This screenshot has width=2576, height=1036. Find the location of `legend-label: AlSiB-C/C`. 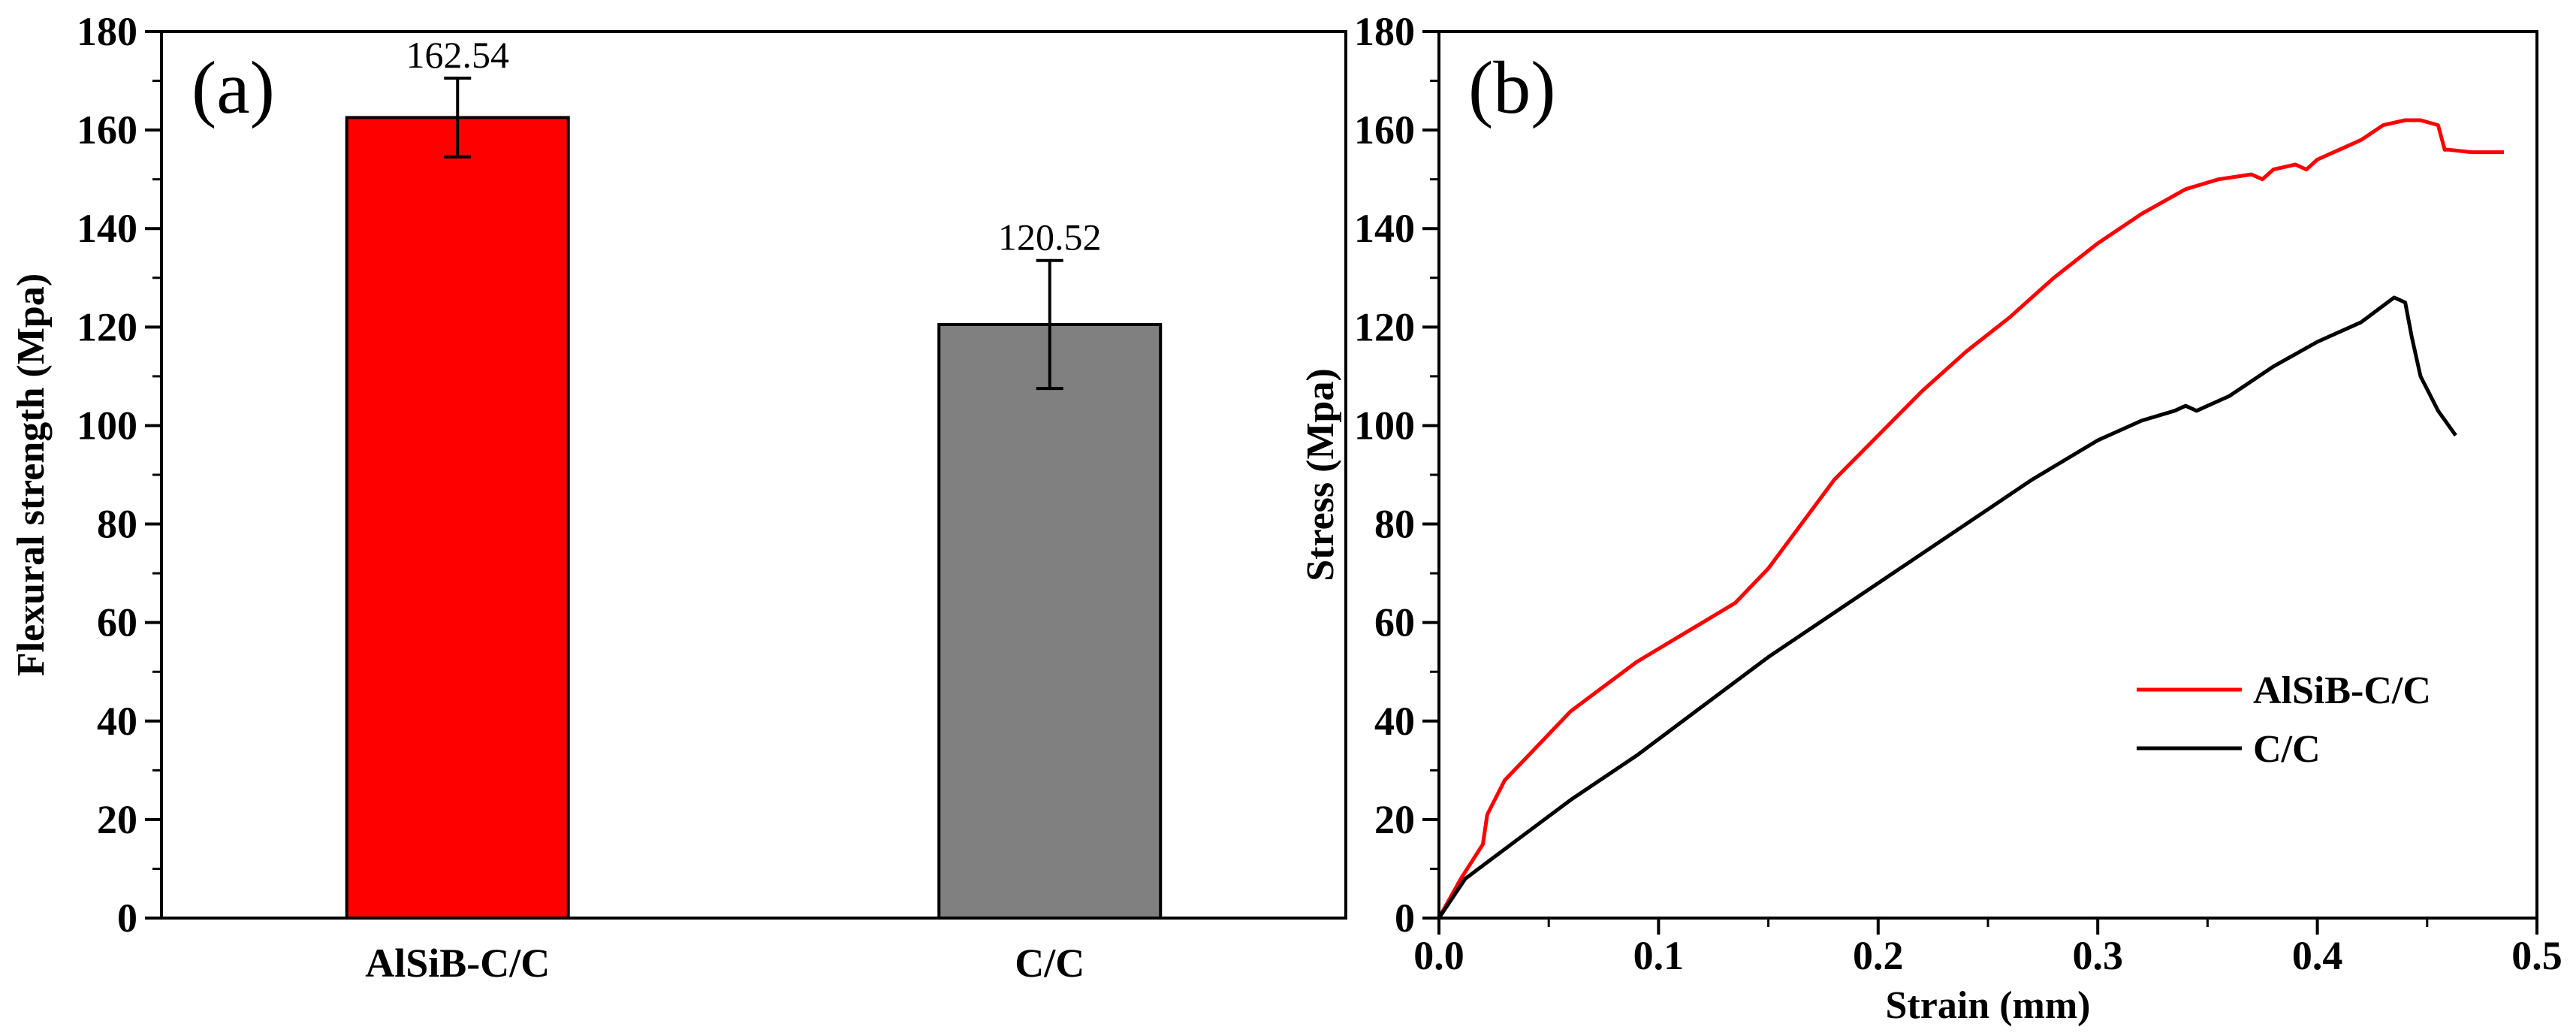

legend-label: AlSiB-C/C is located at coordinates (2342, 691).